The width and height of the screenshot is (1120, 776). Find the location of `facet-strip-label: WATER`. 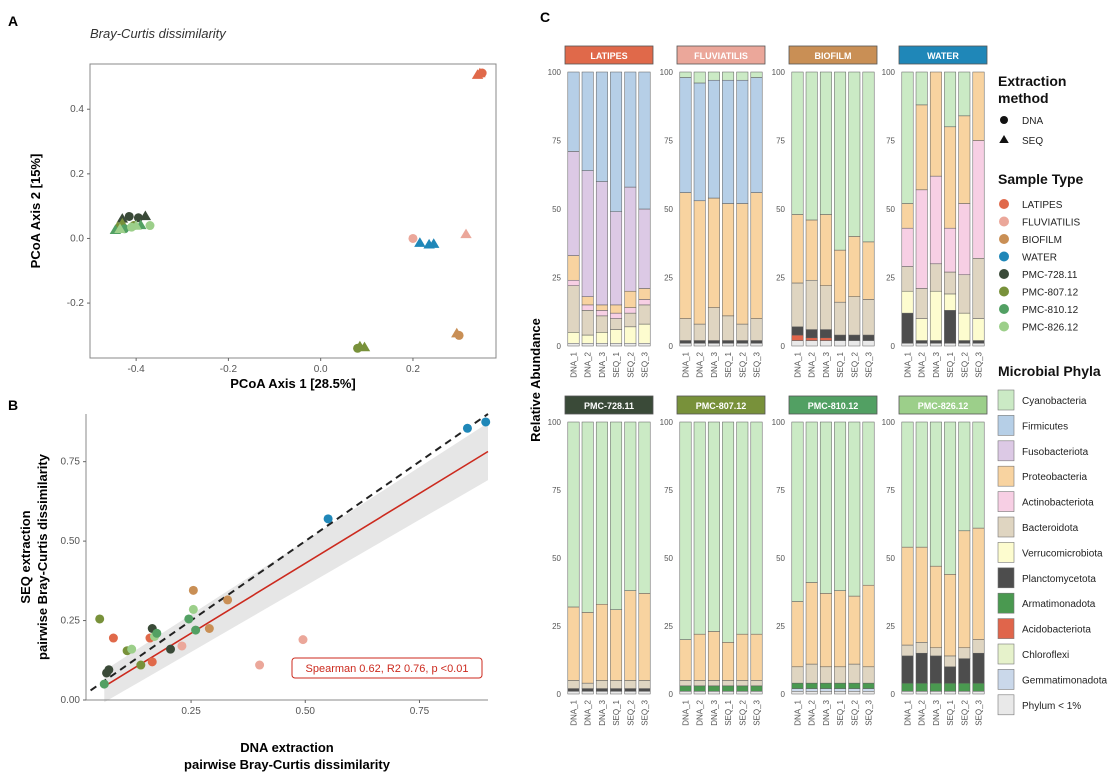

facet-strip-label: WATER is located at coordinates (943, 56).